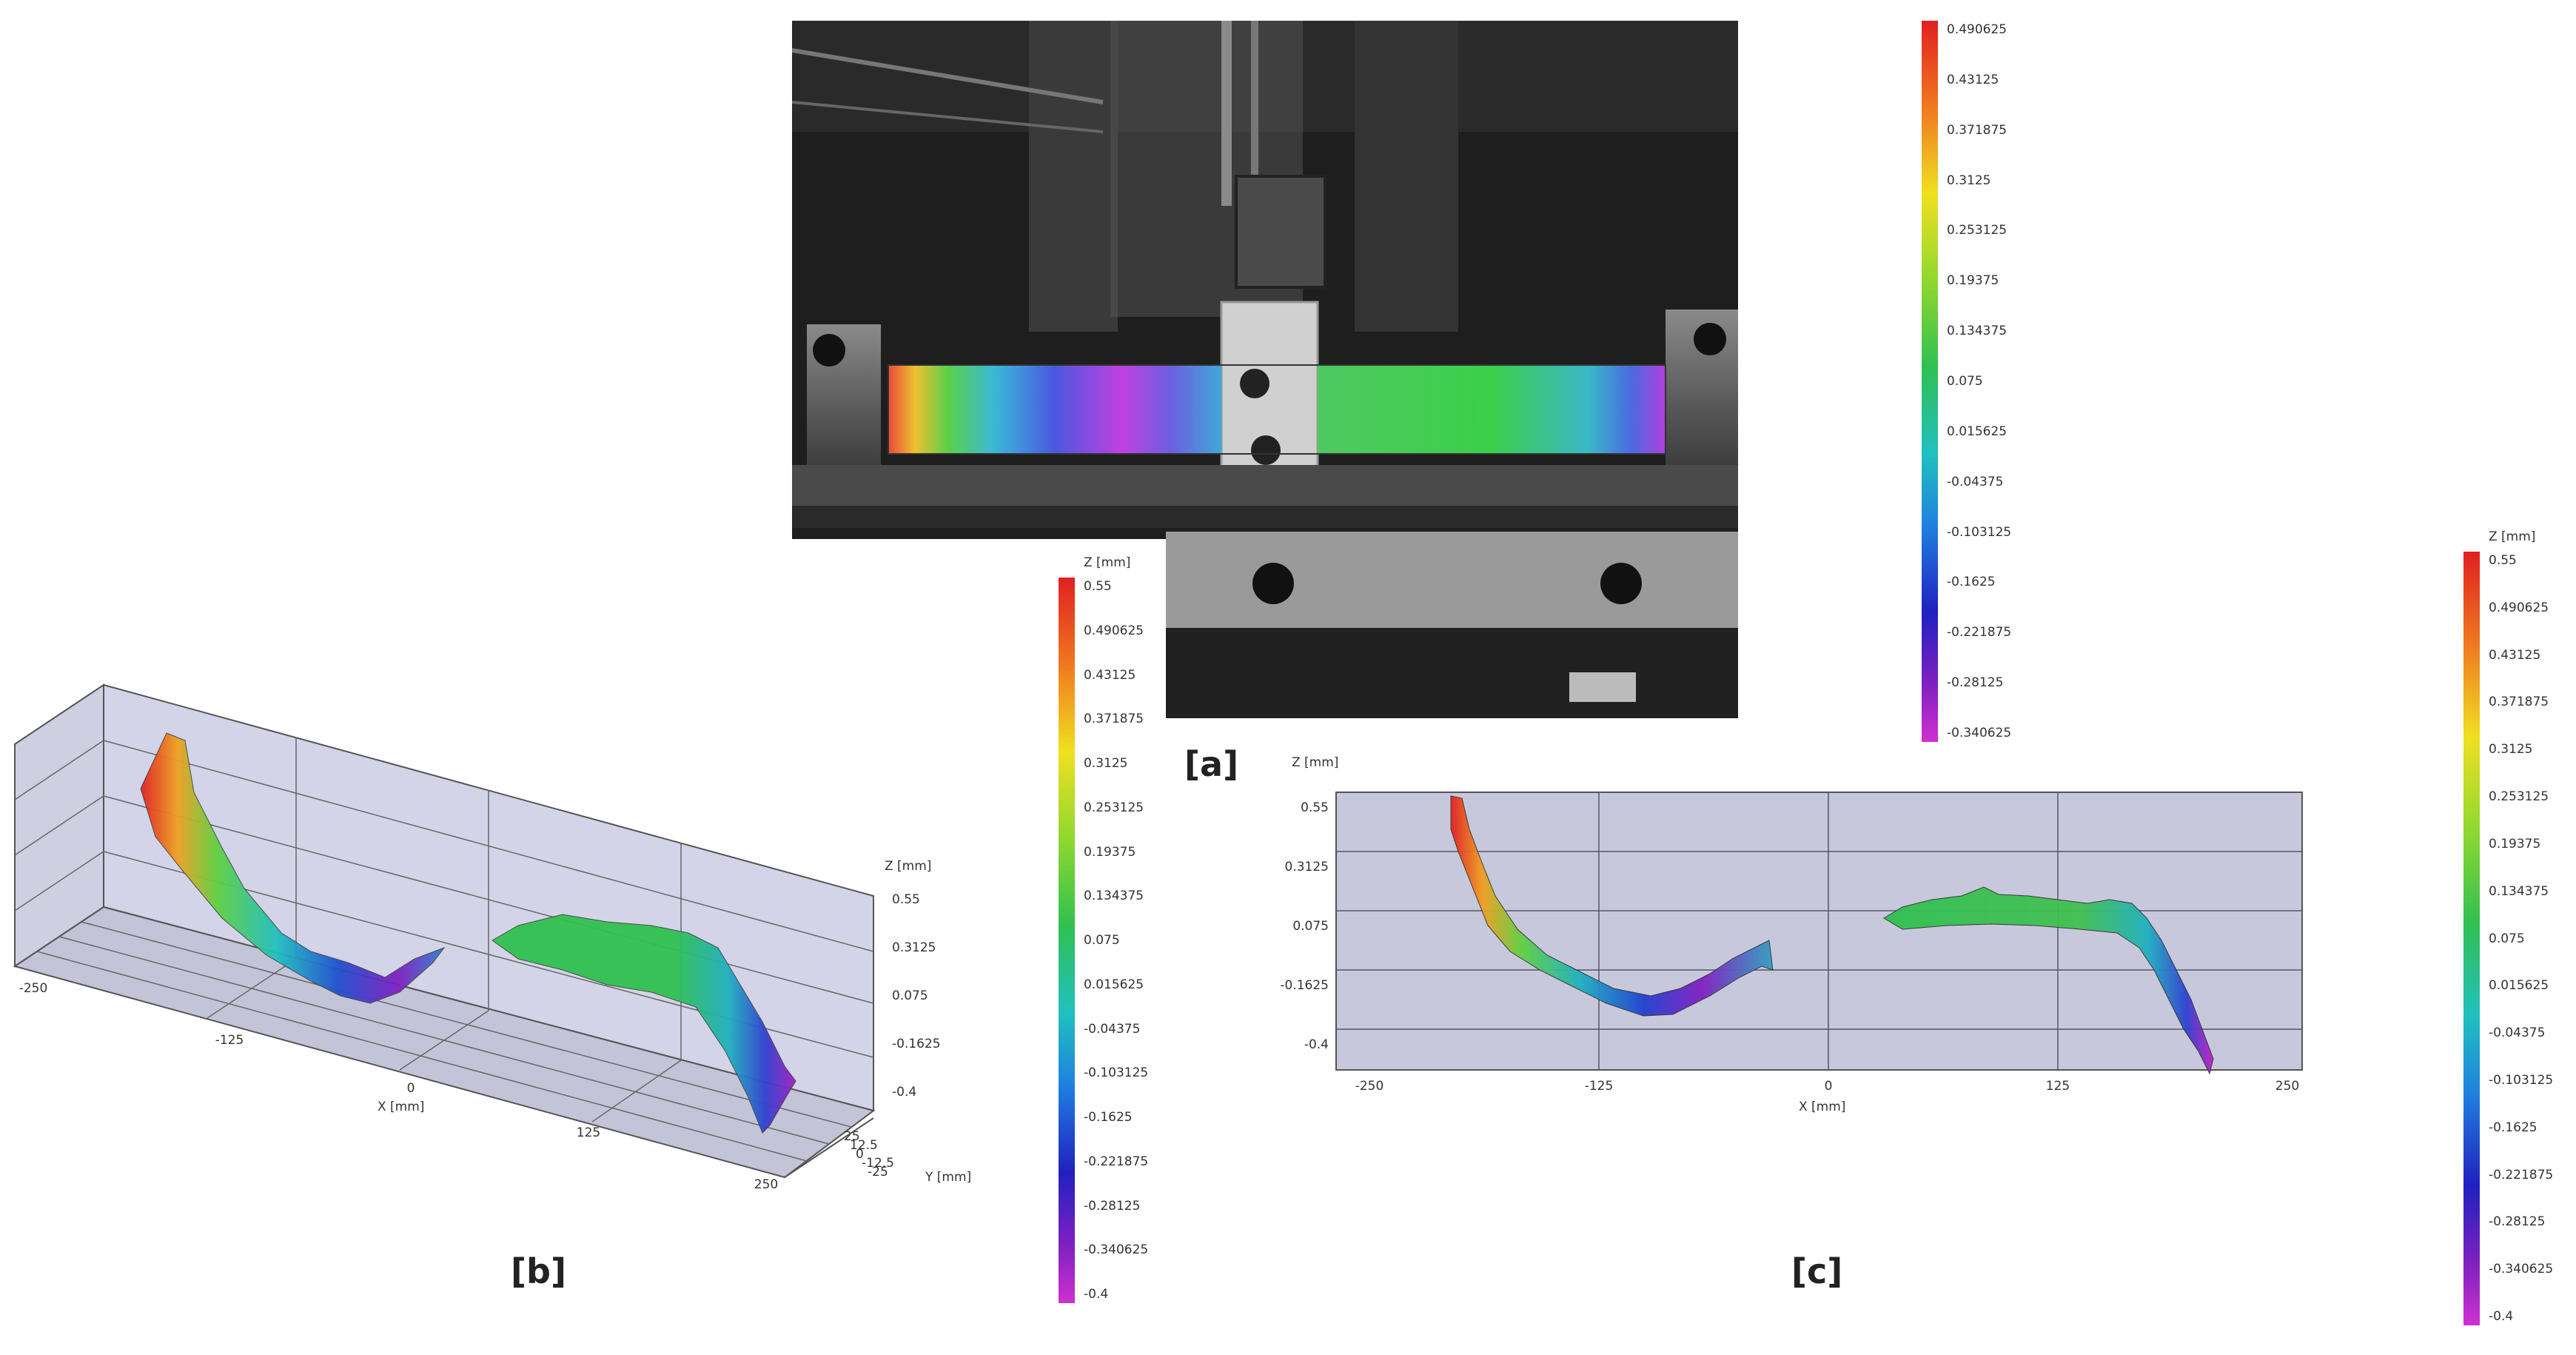 The width and height of the screenshot is (2576, 1355). Describe the element at coordinates (1114, 630) in the screenshot. I see `colorbar-b-tick: 0.490625` at that location.